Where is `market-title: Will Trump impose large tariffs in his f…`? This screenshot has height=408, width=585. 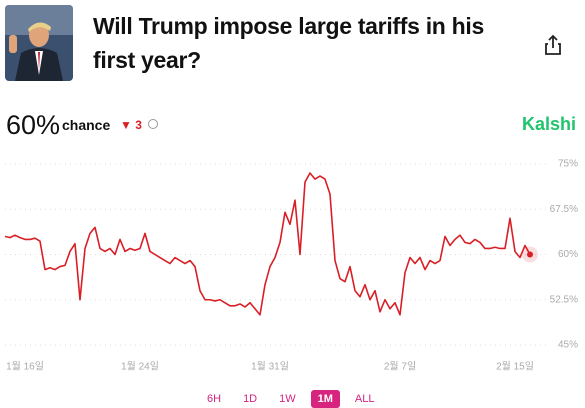
market-title: Will Trump impose large tariffs in his f… is located at coordinates (288, 43).